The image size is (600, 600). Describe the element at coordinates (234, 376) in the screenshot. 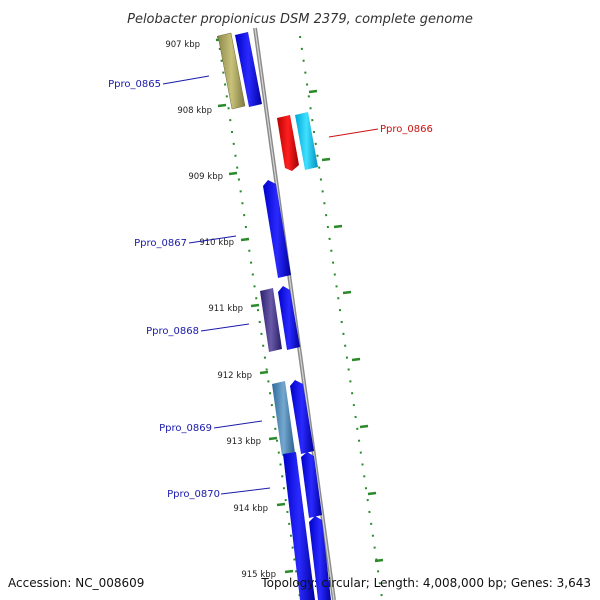

I see `tick-label-912: 912 kbp` at that location.